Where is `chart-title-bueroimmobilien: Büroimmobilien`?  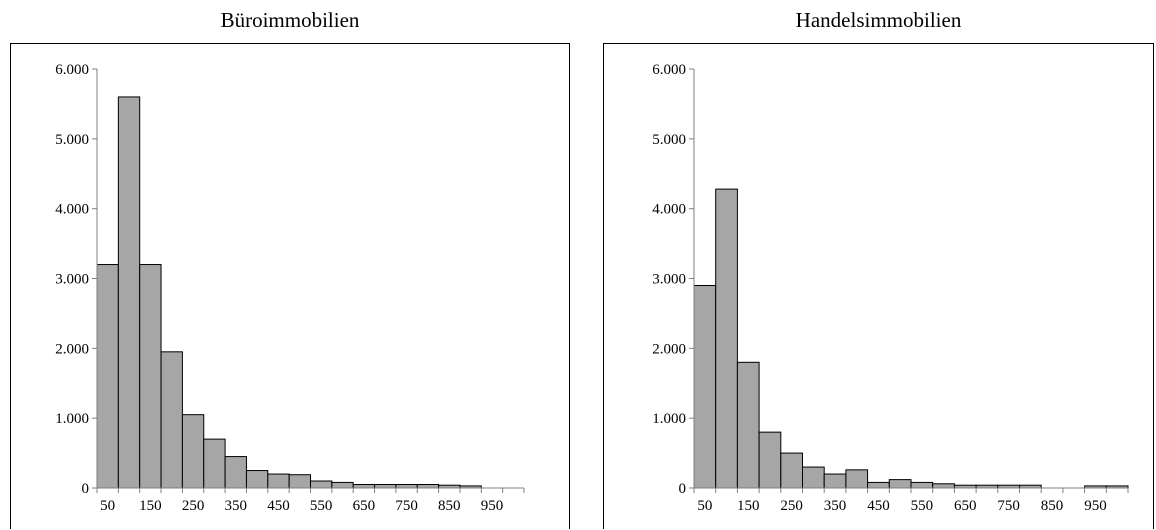 chart-title-bueroimmobilien: Büroimmobilien is located at coordinates (290, 20).